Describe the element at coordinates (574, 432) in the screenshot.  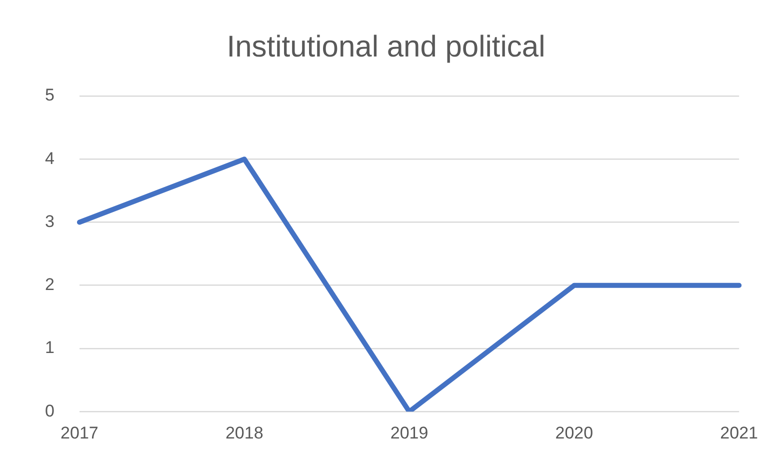
I see `x-tick-label: 2020` at that location.